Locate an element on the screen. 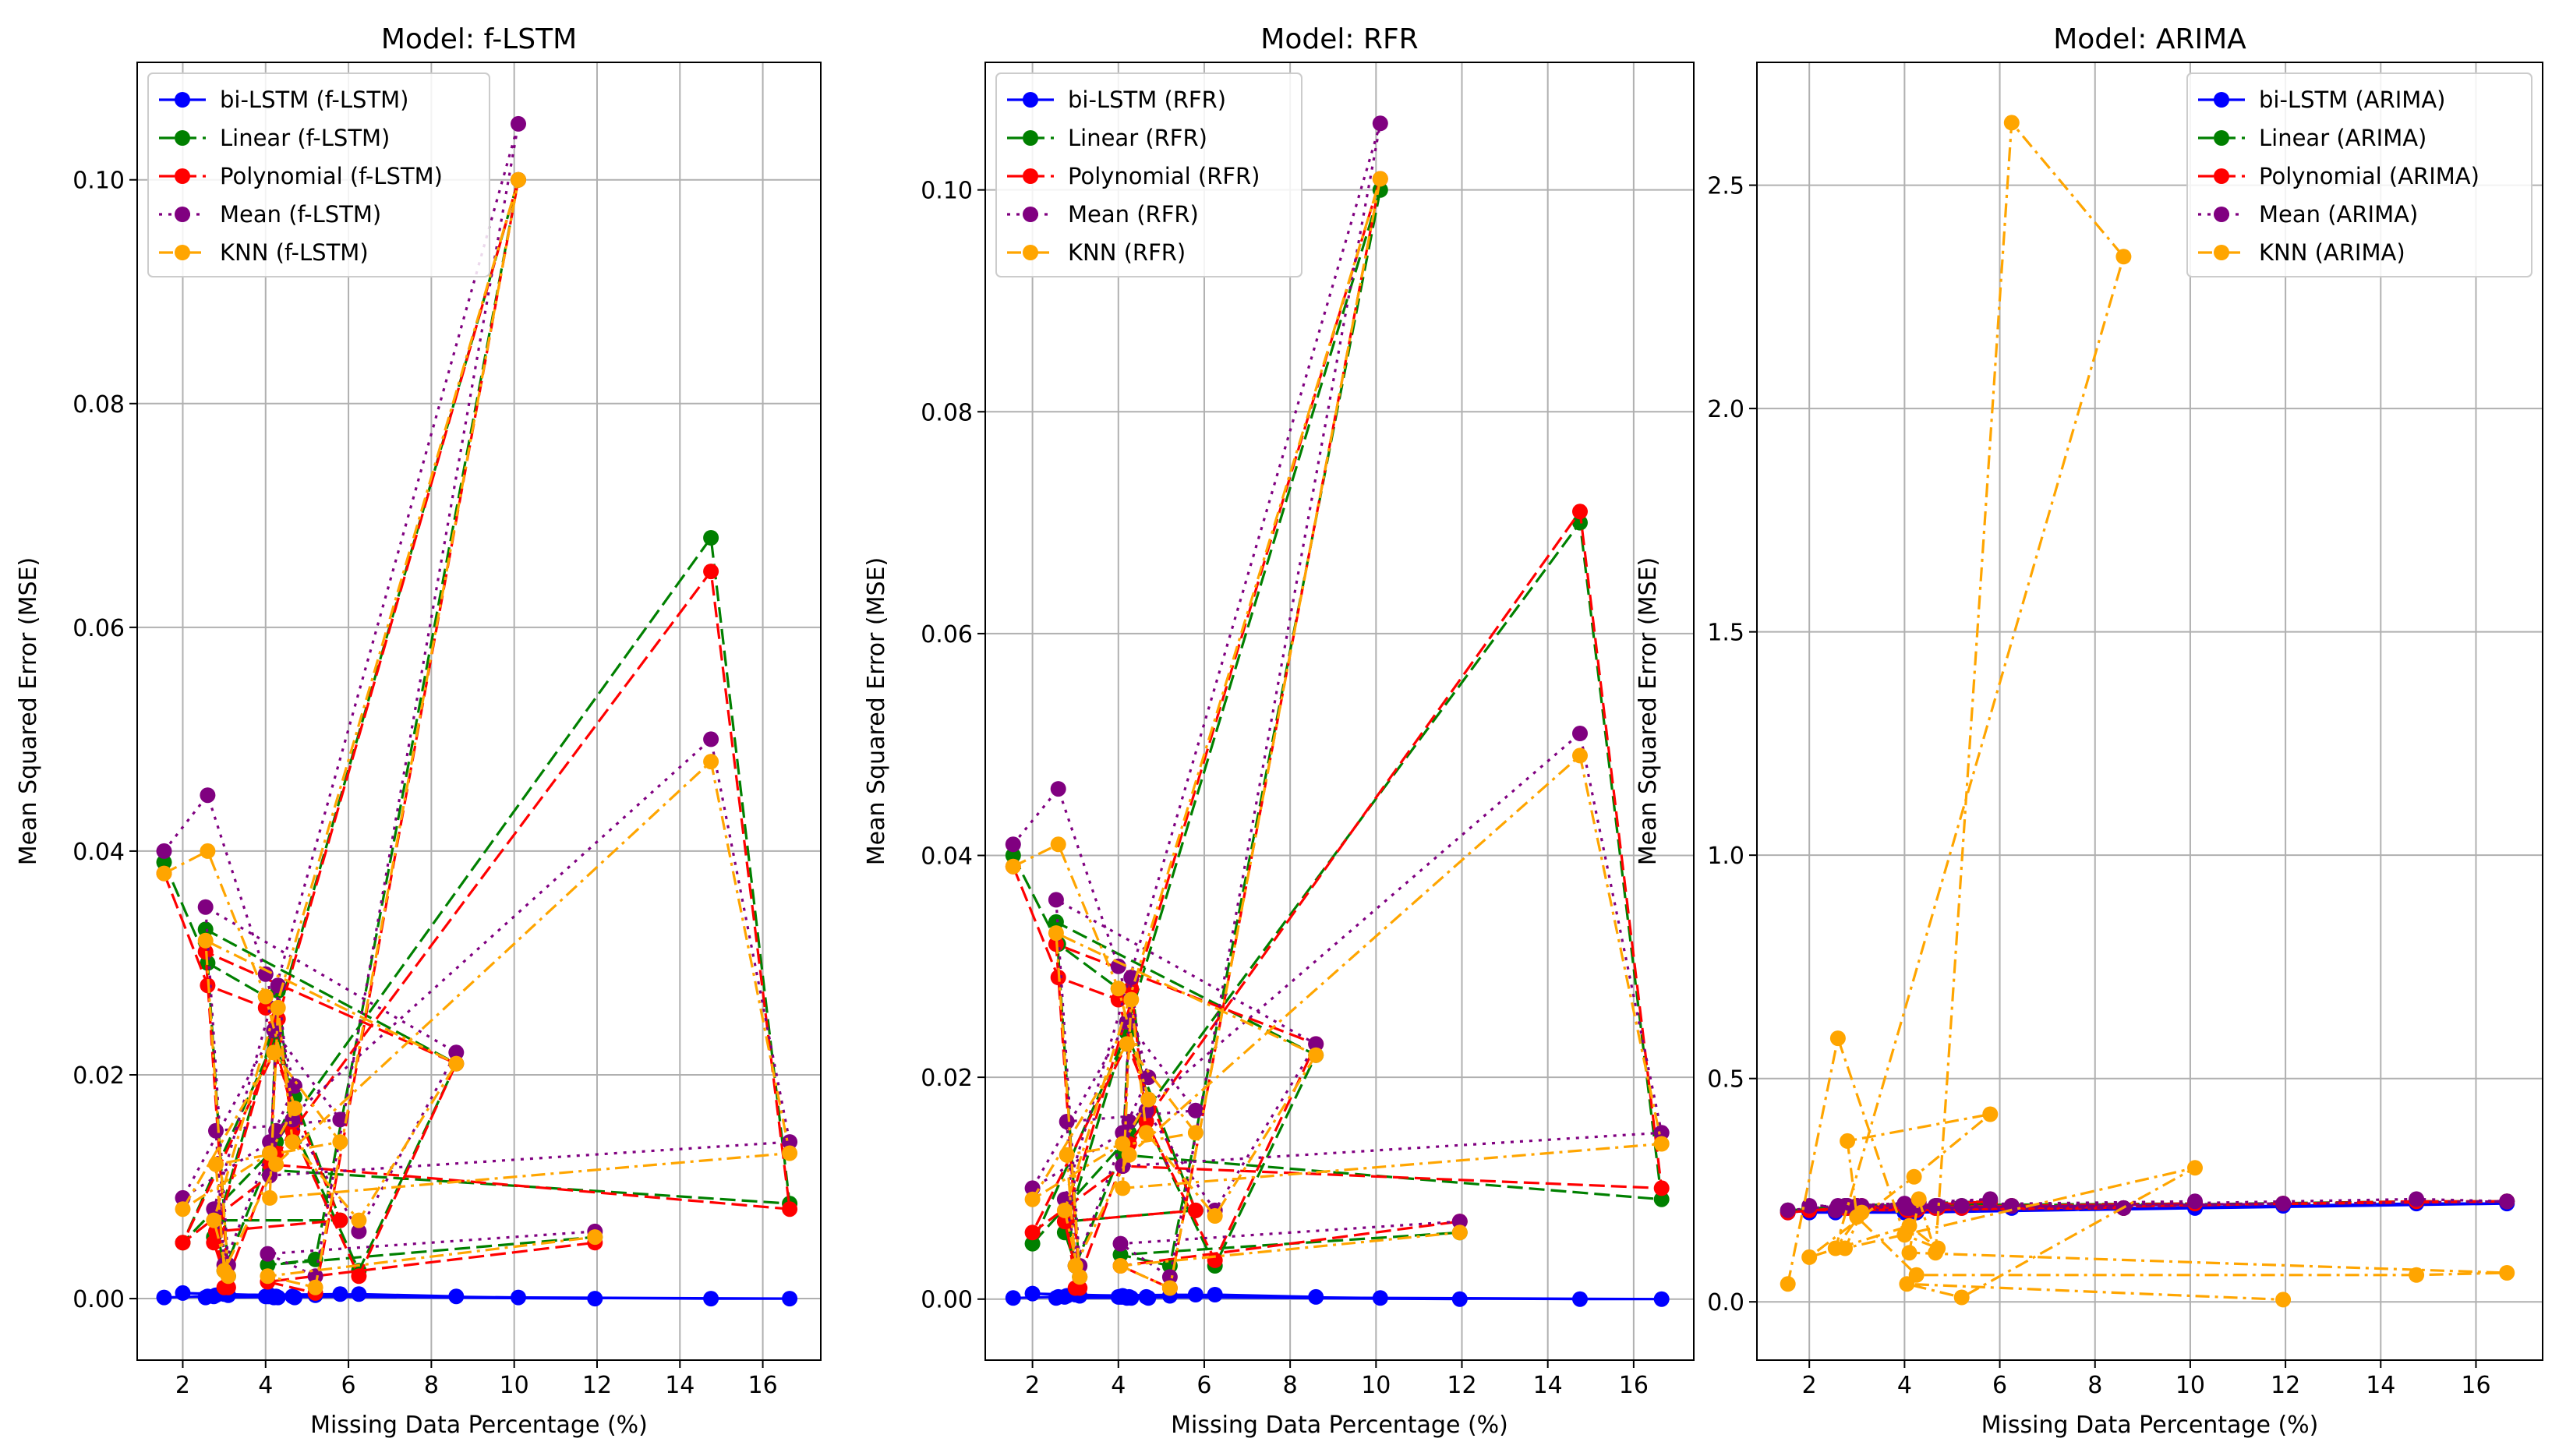  y-tick-label: 0.06 is located at coordinates (98, 629).